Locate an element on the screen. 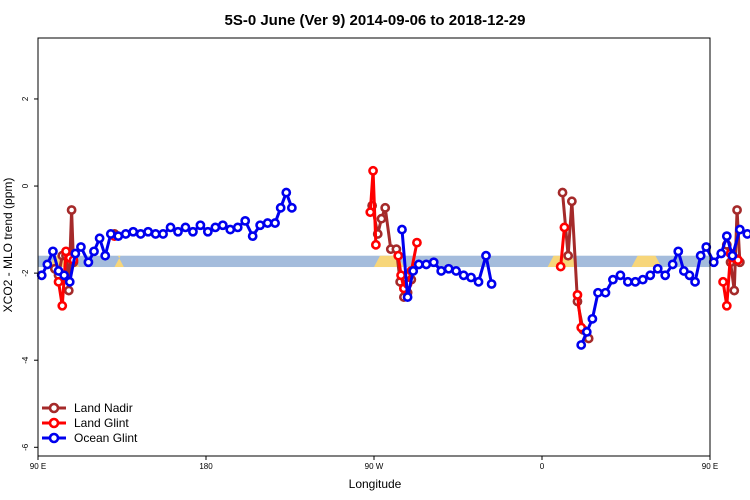  legend-entry-label: Land Nadir is located at coordinates (103, 408).